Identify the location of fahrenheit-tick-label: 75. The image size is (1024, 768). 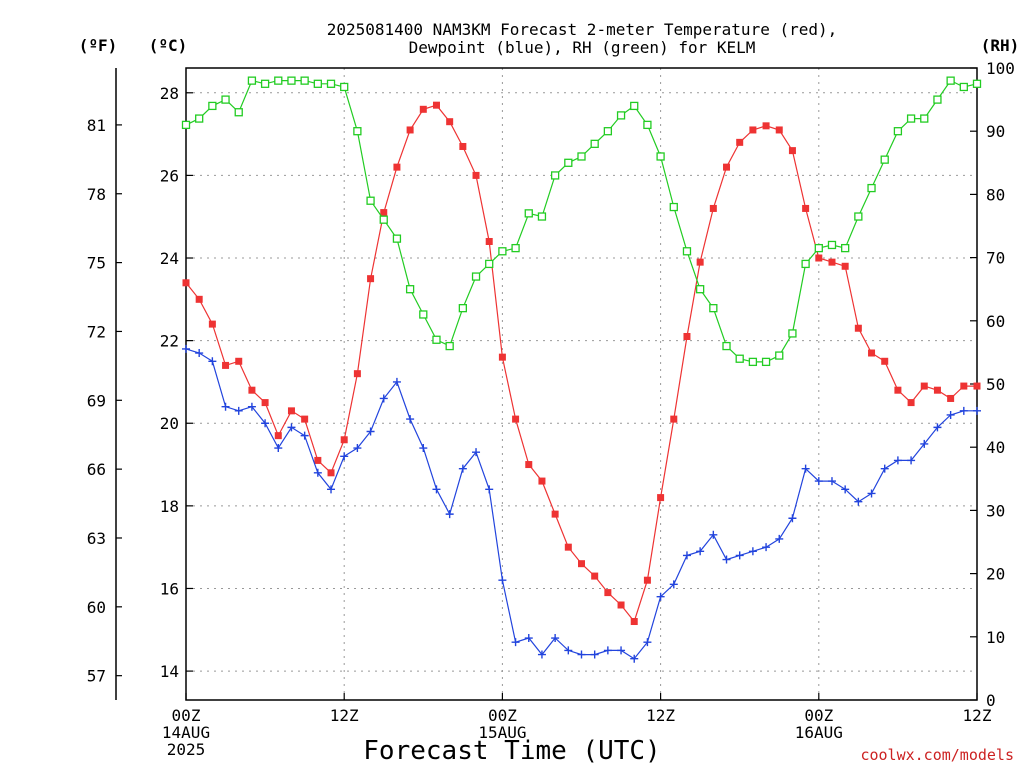
(96, 263).